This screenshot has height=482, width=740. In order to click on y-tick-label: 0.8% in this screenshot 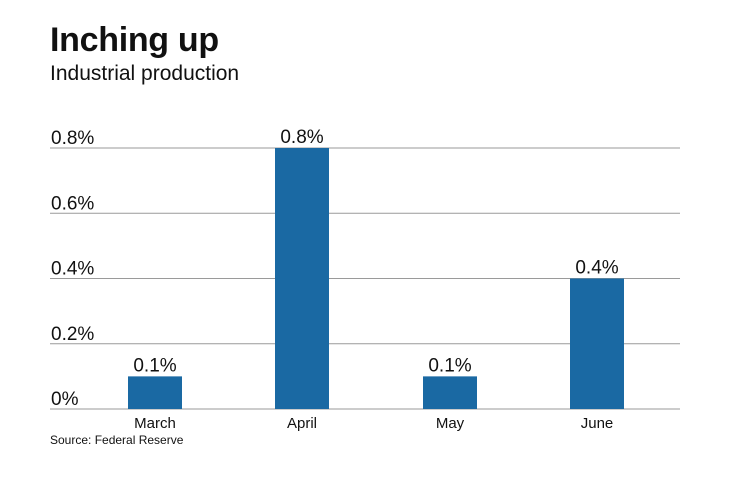, I will do `click(72, 138)`.